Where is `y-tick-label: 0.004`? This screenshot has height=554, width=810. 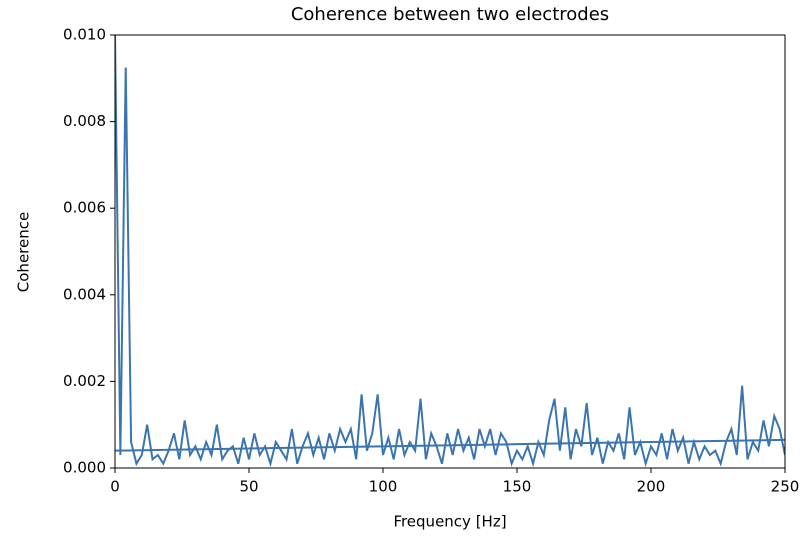 y-tick-label: 0.004 is located at coordinates (84, 294).